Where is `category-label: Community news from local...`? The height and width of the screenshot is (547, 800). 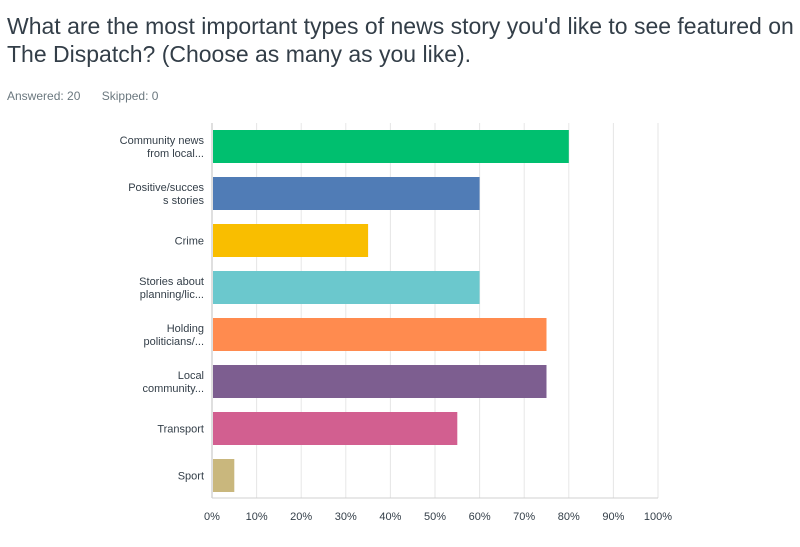
category-label: Community news from local... is located at coordinates (162, 147).